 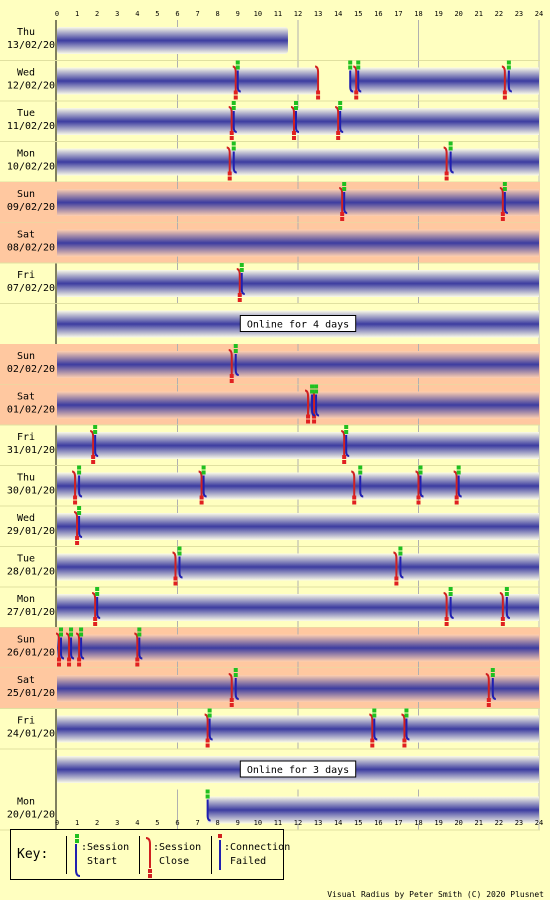 I want to click on x-tick-label-bottom: 16, so click(x=378, y=823).